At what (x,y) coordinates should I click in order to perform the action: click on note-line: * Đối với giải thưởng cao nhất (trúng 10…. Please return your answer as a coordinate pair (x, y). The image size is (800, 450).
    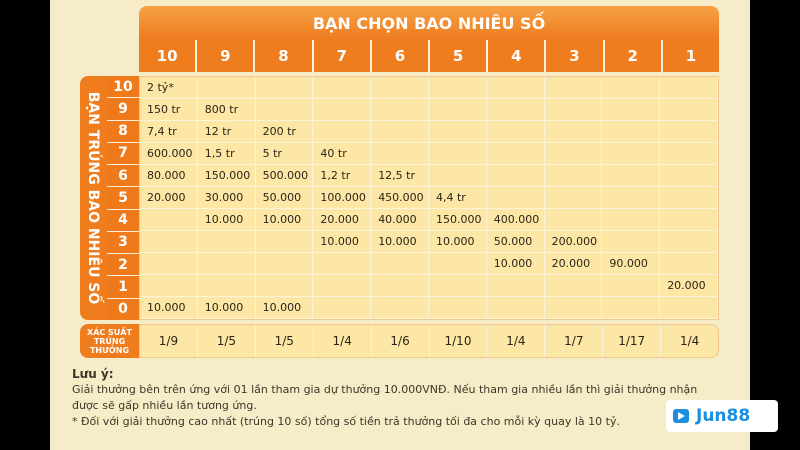
    Looking at the image, I should click on (346, 421).